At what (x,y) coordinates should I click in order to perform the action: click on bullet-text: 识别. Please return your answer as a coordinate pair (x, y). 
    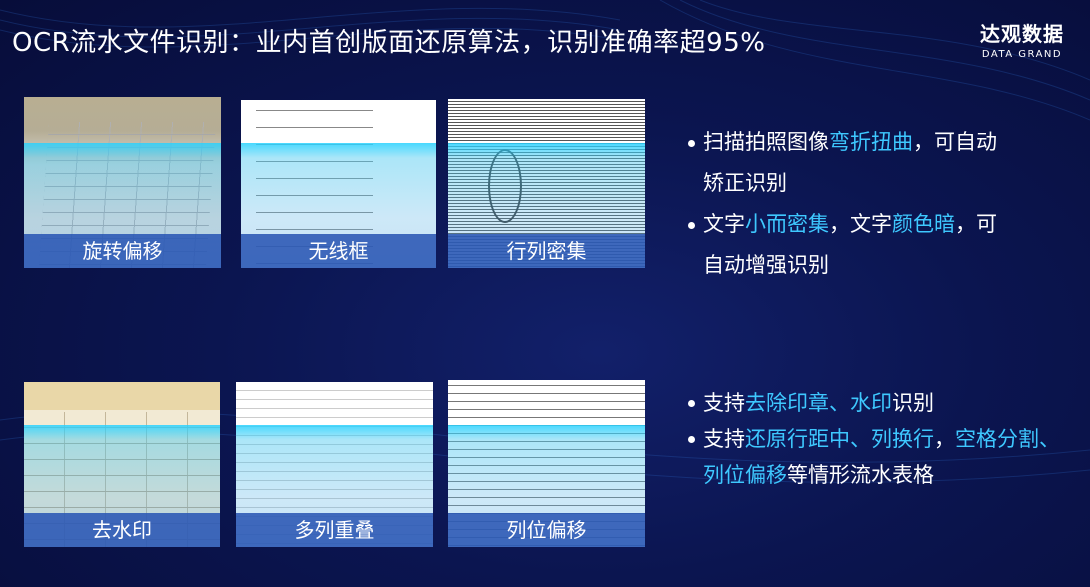
    Looking at the image, I should click on (913, 403).